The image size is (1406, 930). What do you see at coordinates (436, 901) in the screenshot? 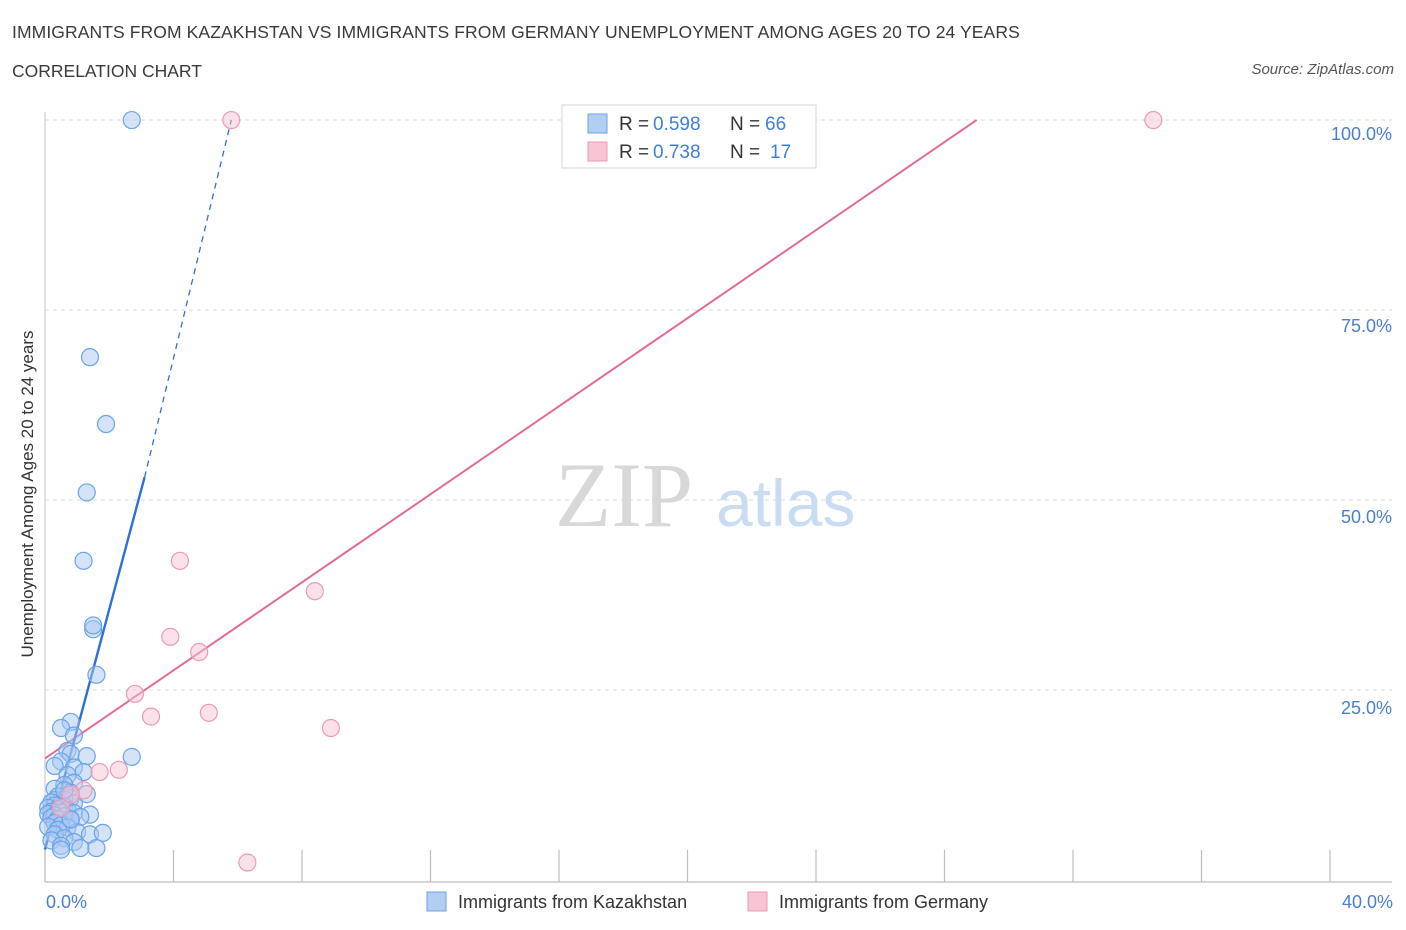
I see `legend-swatch-kazakhstan-bottom` at bounding box center [436, 901].